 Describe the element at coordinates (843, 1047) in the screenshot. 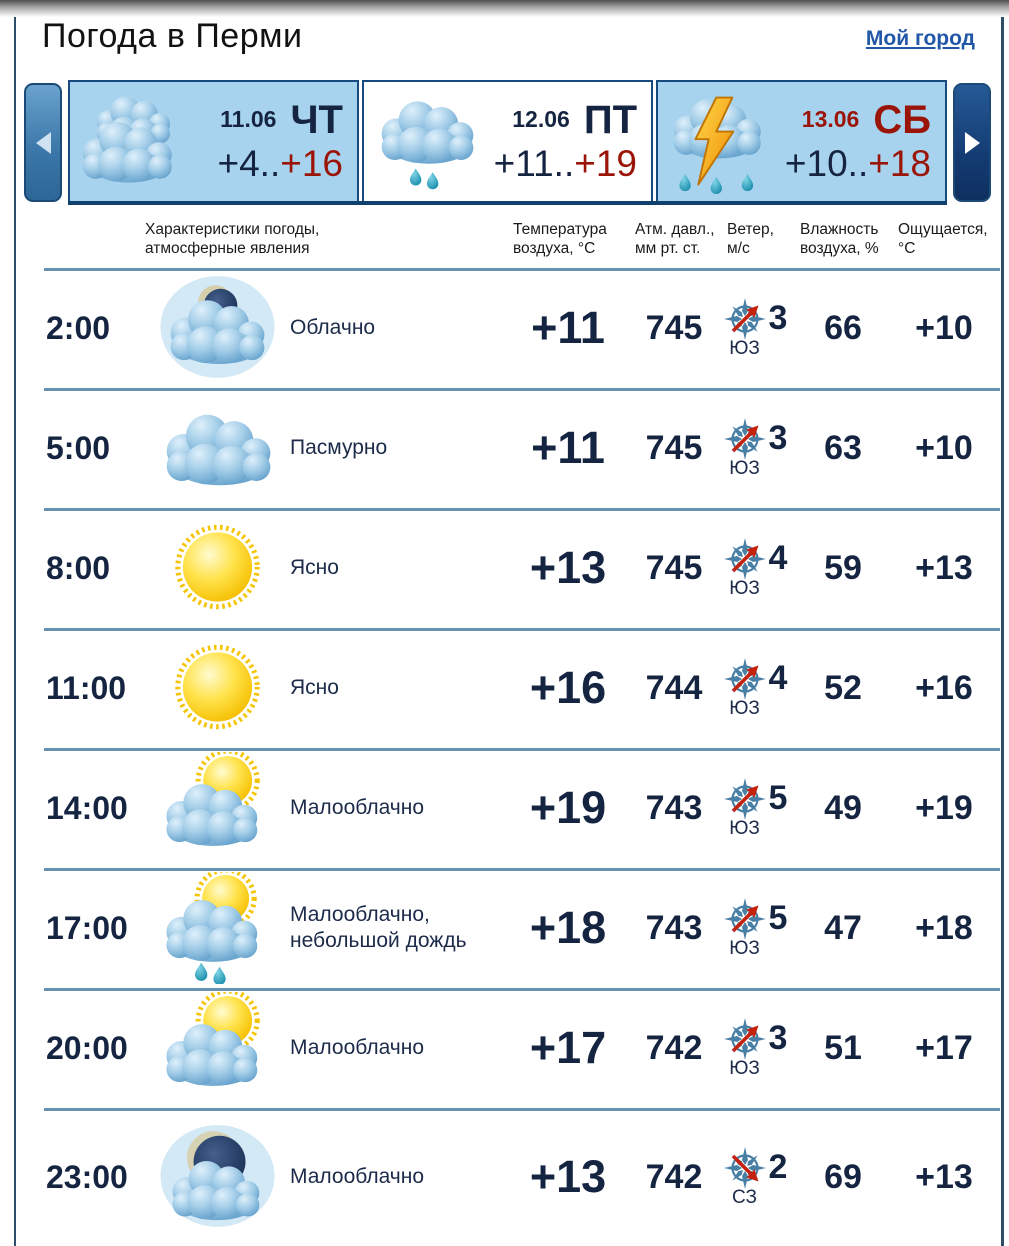

I see `humidity-value: 51` at that location.